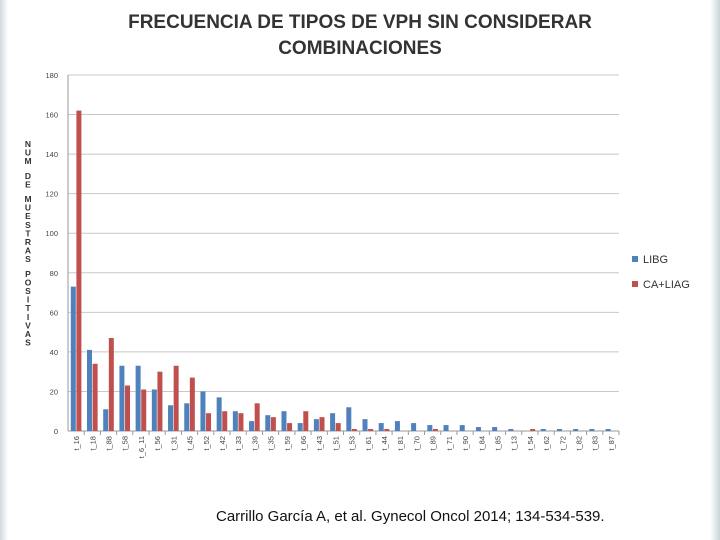  What do you see at coordinates (335, 443) in the screenshot?
I see `x-tick-label: t_51` at bounding box center [335, 443].